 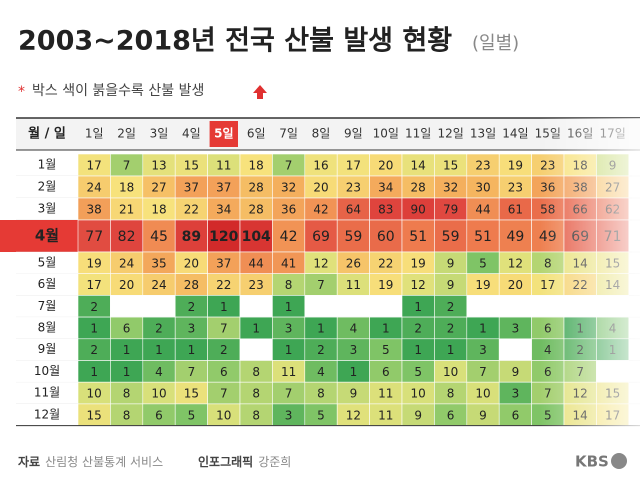 I want to click on cell-value: 24, so click(x=126, y=263).